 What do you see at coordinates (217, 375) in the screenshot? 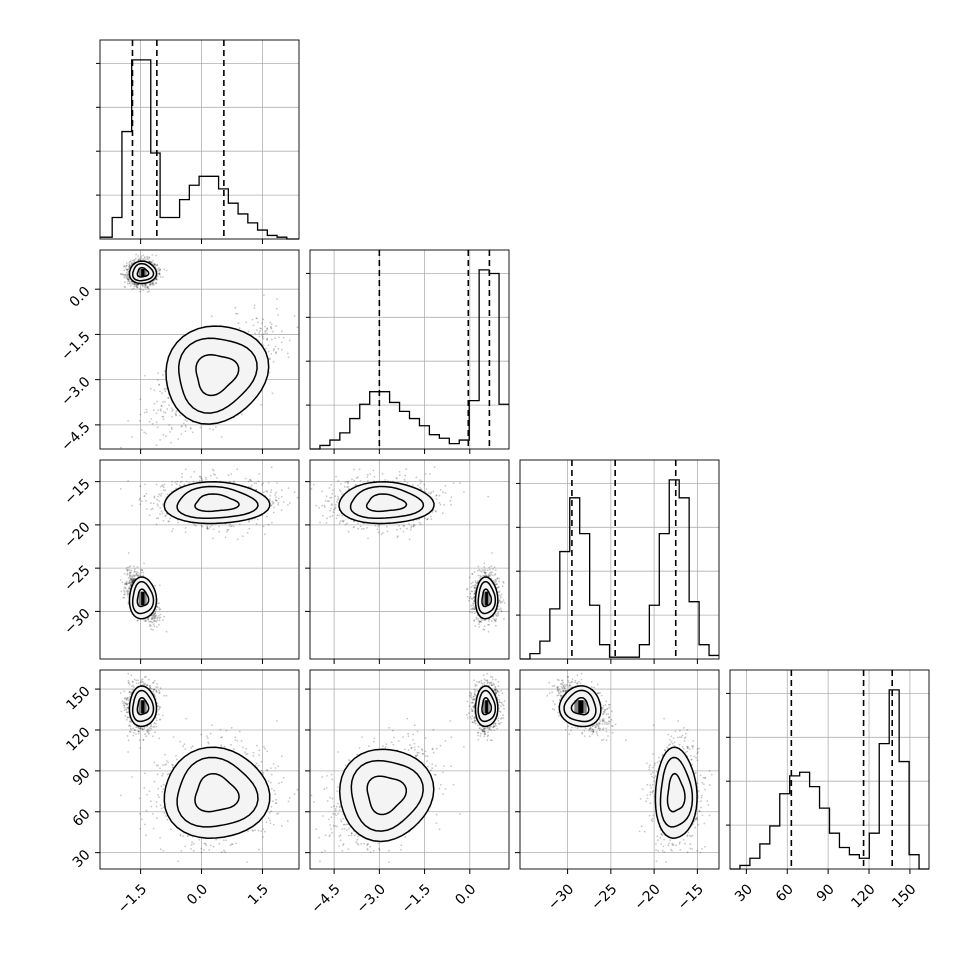
I see `contour-outer` at bounding box center [217, 375].